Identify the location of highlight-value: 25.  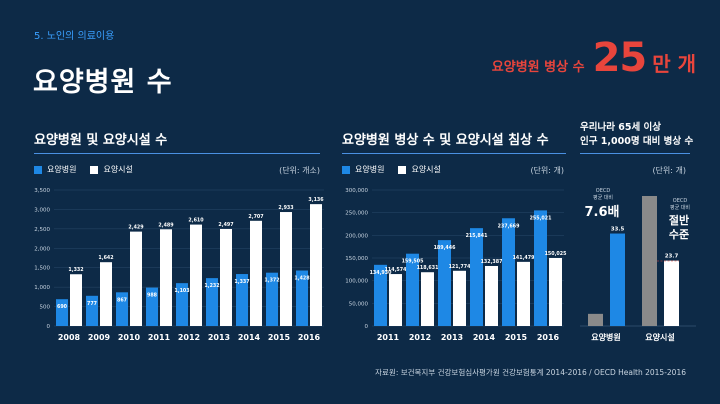
(620, 58).